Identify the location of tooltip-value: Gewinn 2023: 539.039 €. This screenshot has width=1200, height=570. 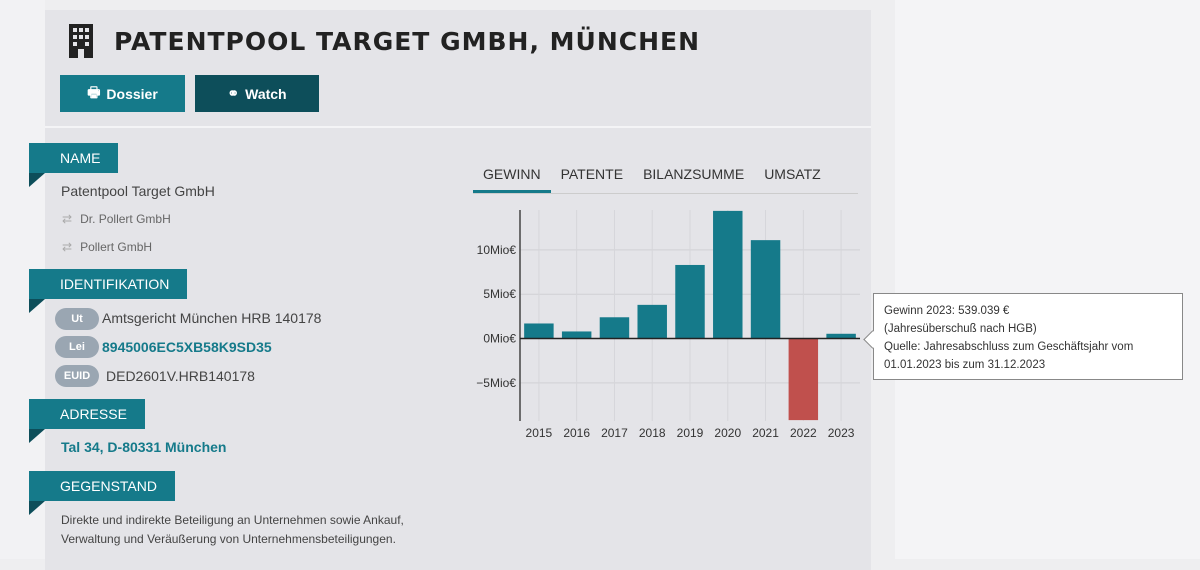
(947, 311).